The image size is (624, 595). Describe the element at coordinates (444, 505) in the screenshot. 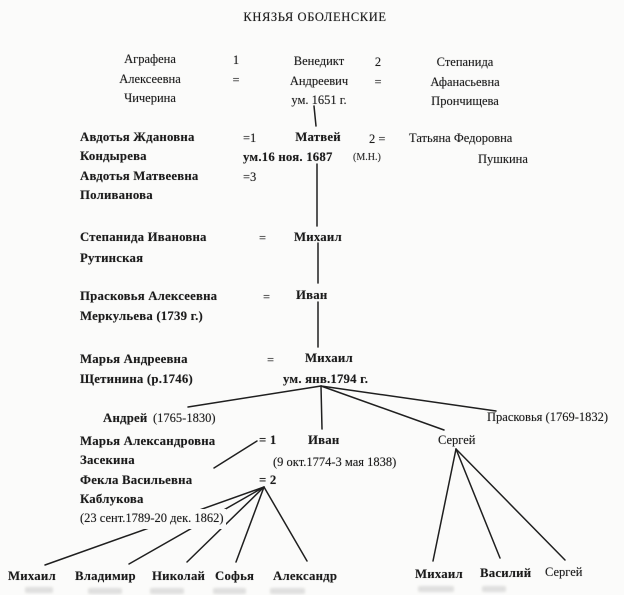

I see `line-fan3-to-mikhail` at that location.